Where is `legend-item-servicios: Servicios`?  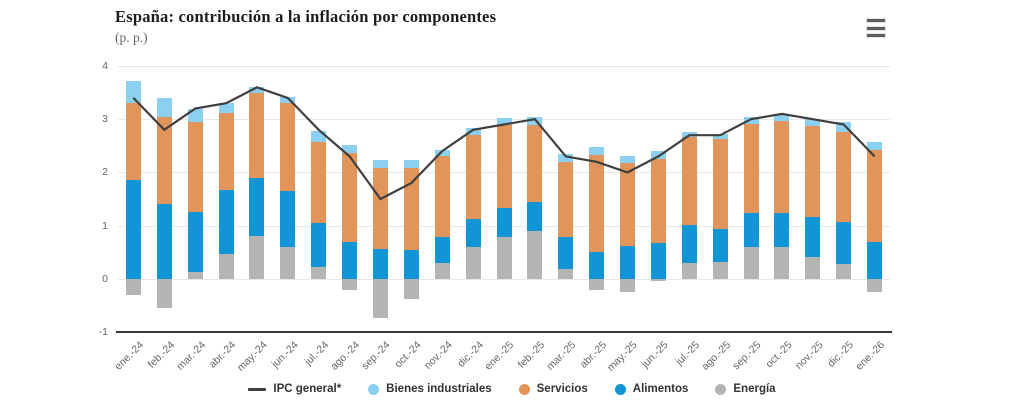
legend-item-servicios: Servicios is located at coordinates (553, 389).